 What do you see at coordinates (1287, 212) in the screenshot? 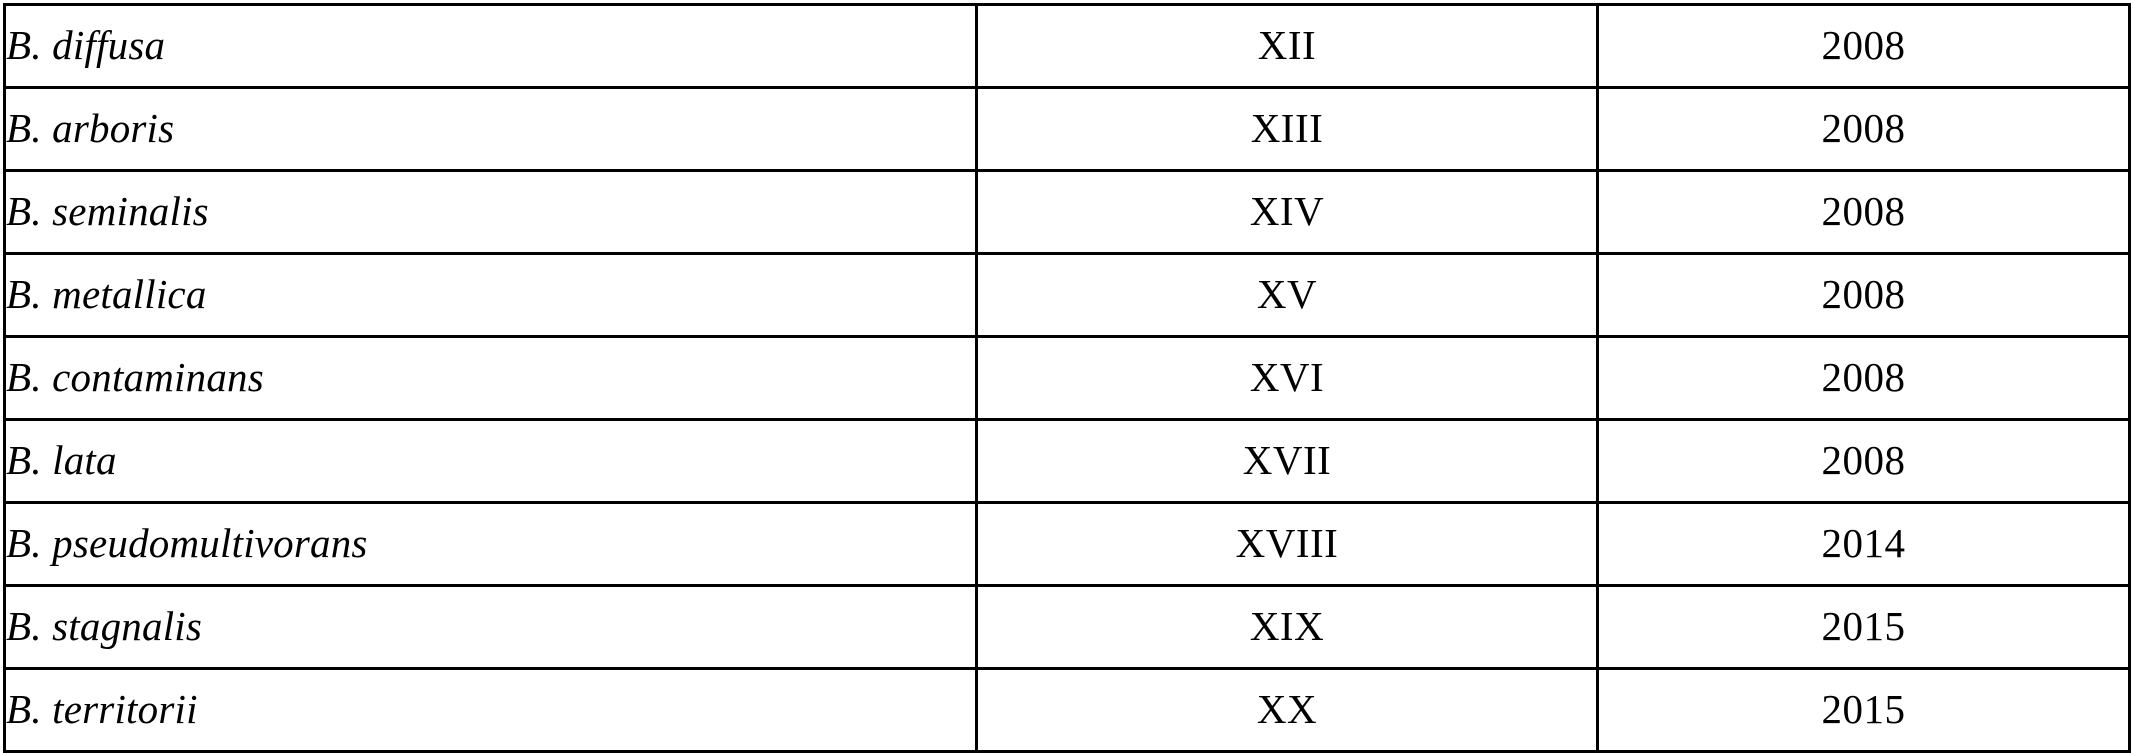
I see `roman-numeral-cell: XIV` at bounding box center [1287, 212].